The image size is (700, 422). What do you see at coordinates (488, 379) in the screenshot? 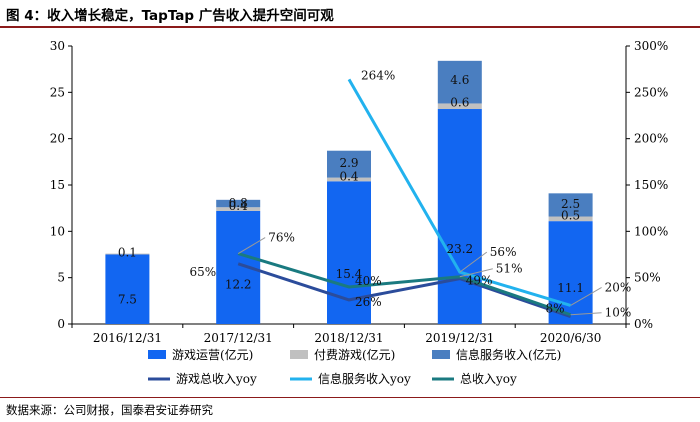
I see `legend-label-line-2: 总收入yoy` at bounding box center [488, 379].